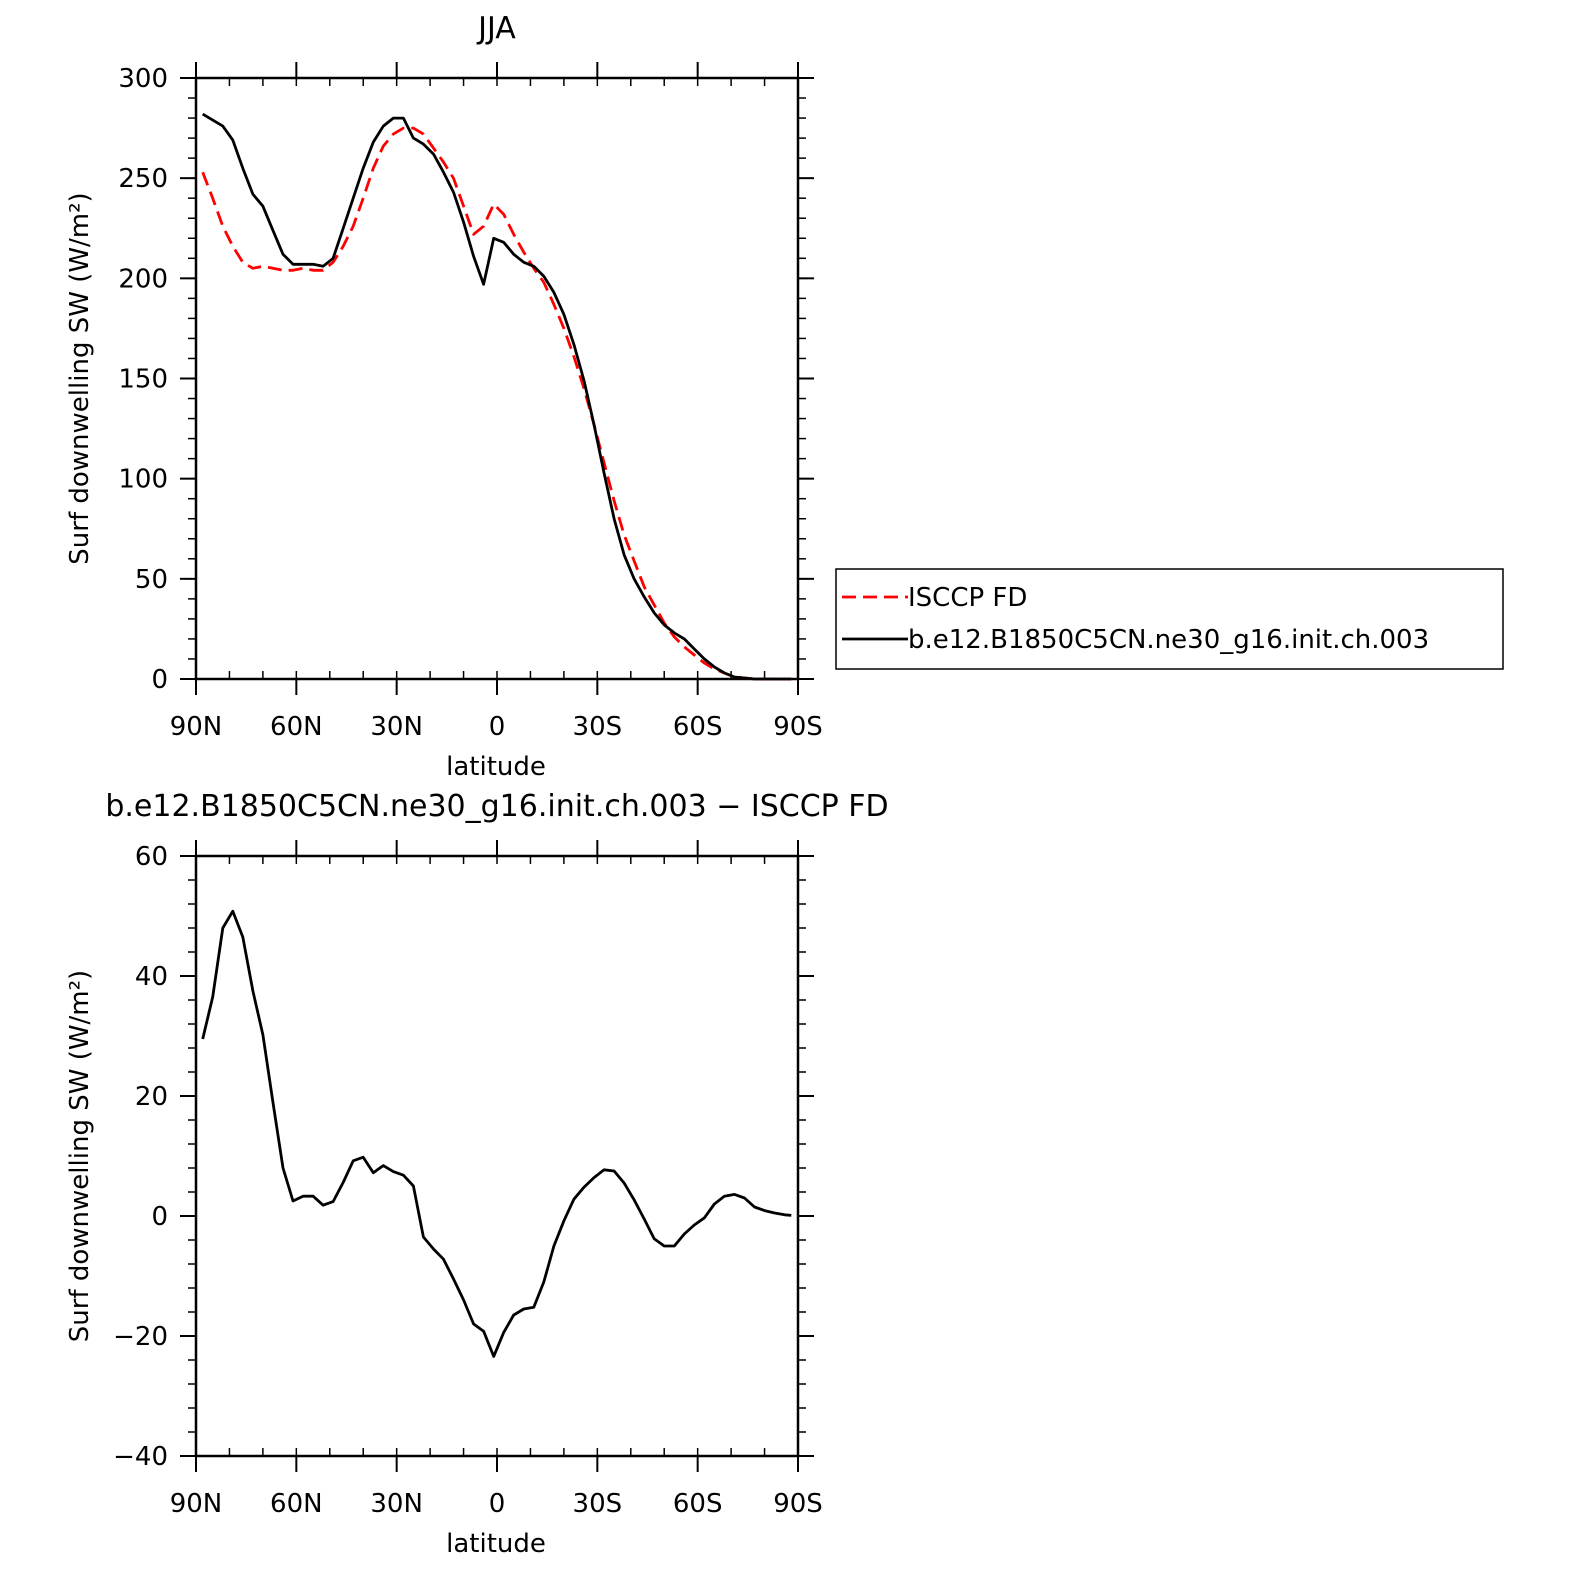 Image resolution: width=1572 pixels, height=1569 pixels. Describe the element at coordinates (496, 28) in the screenshot. I see `chart-title: JJA` at that location.